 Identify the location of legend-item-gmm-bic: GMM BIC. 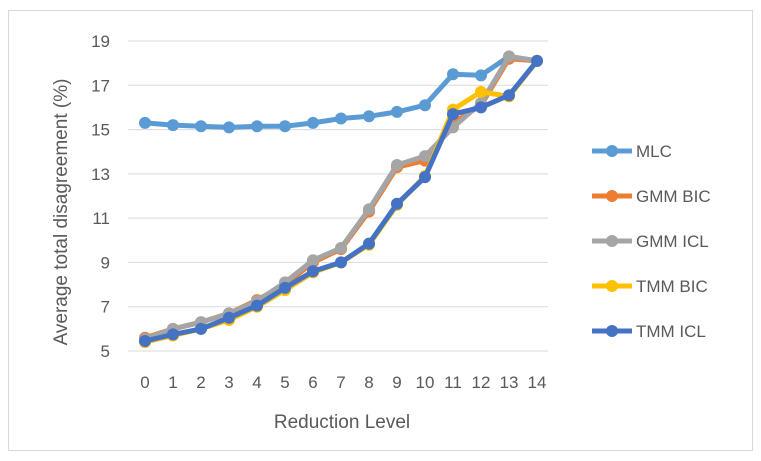
(651, 196).